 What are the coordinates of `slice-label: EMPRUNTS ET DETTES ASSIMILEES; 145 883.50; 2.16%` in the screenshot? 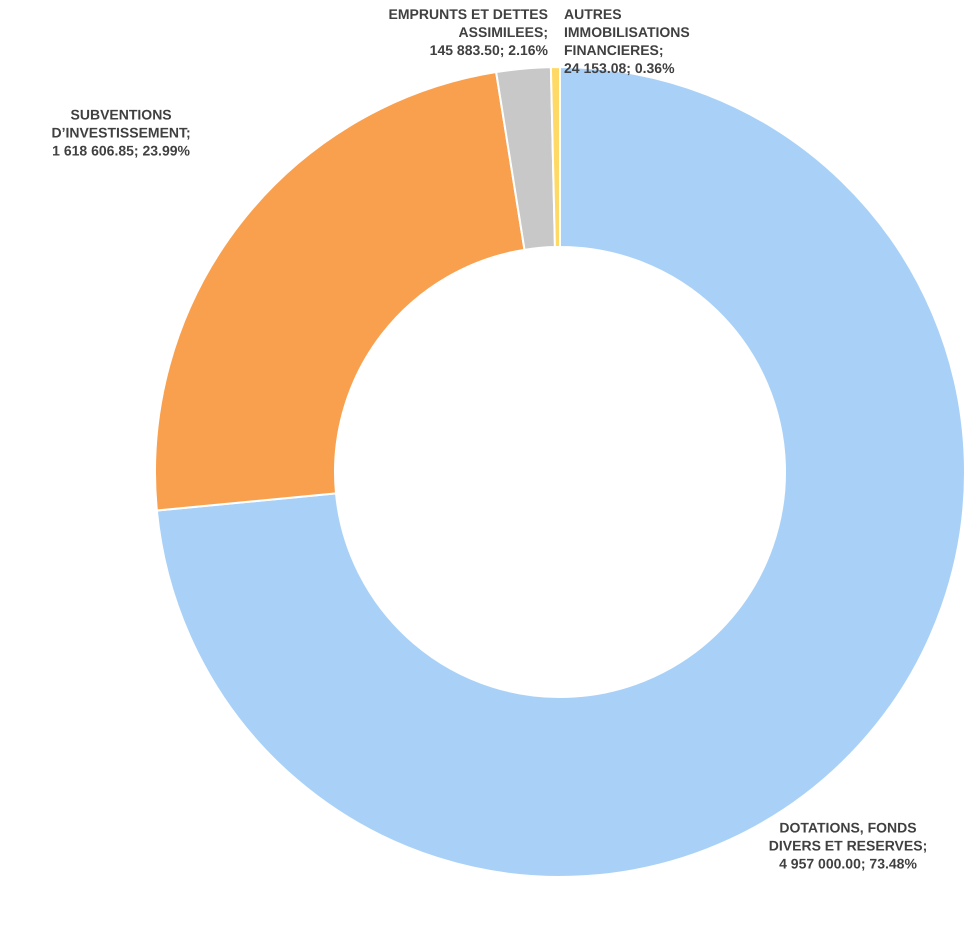 It's located at (468, 32).